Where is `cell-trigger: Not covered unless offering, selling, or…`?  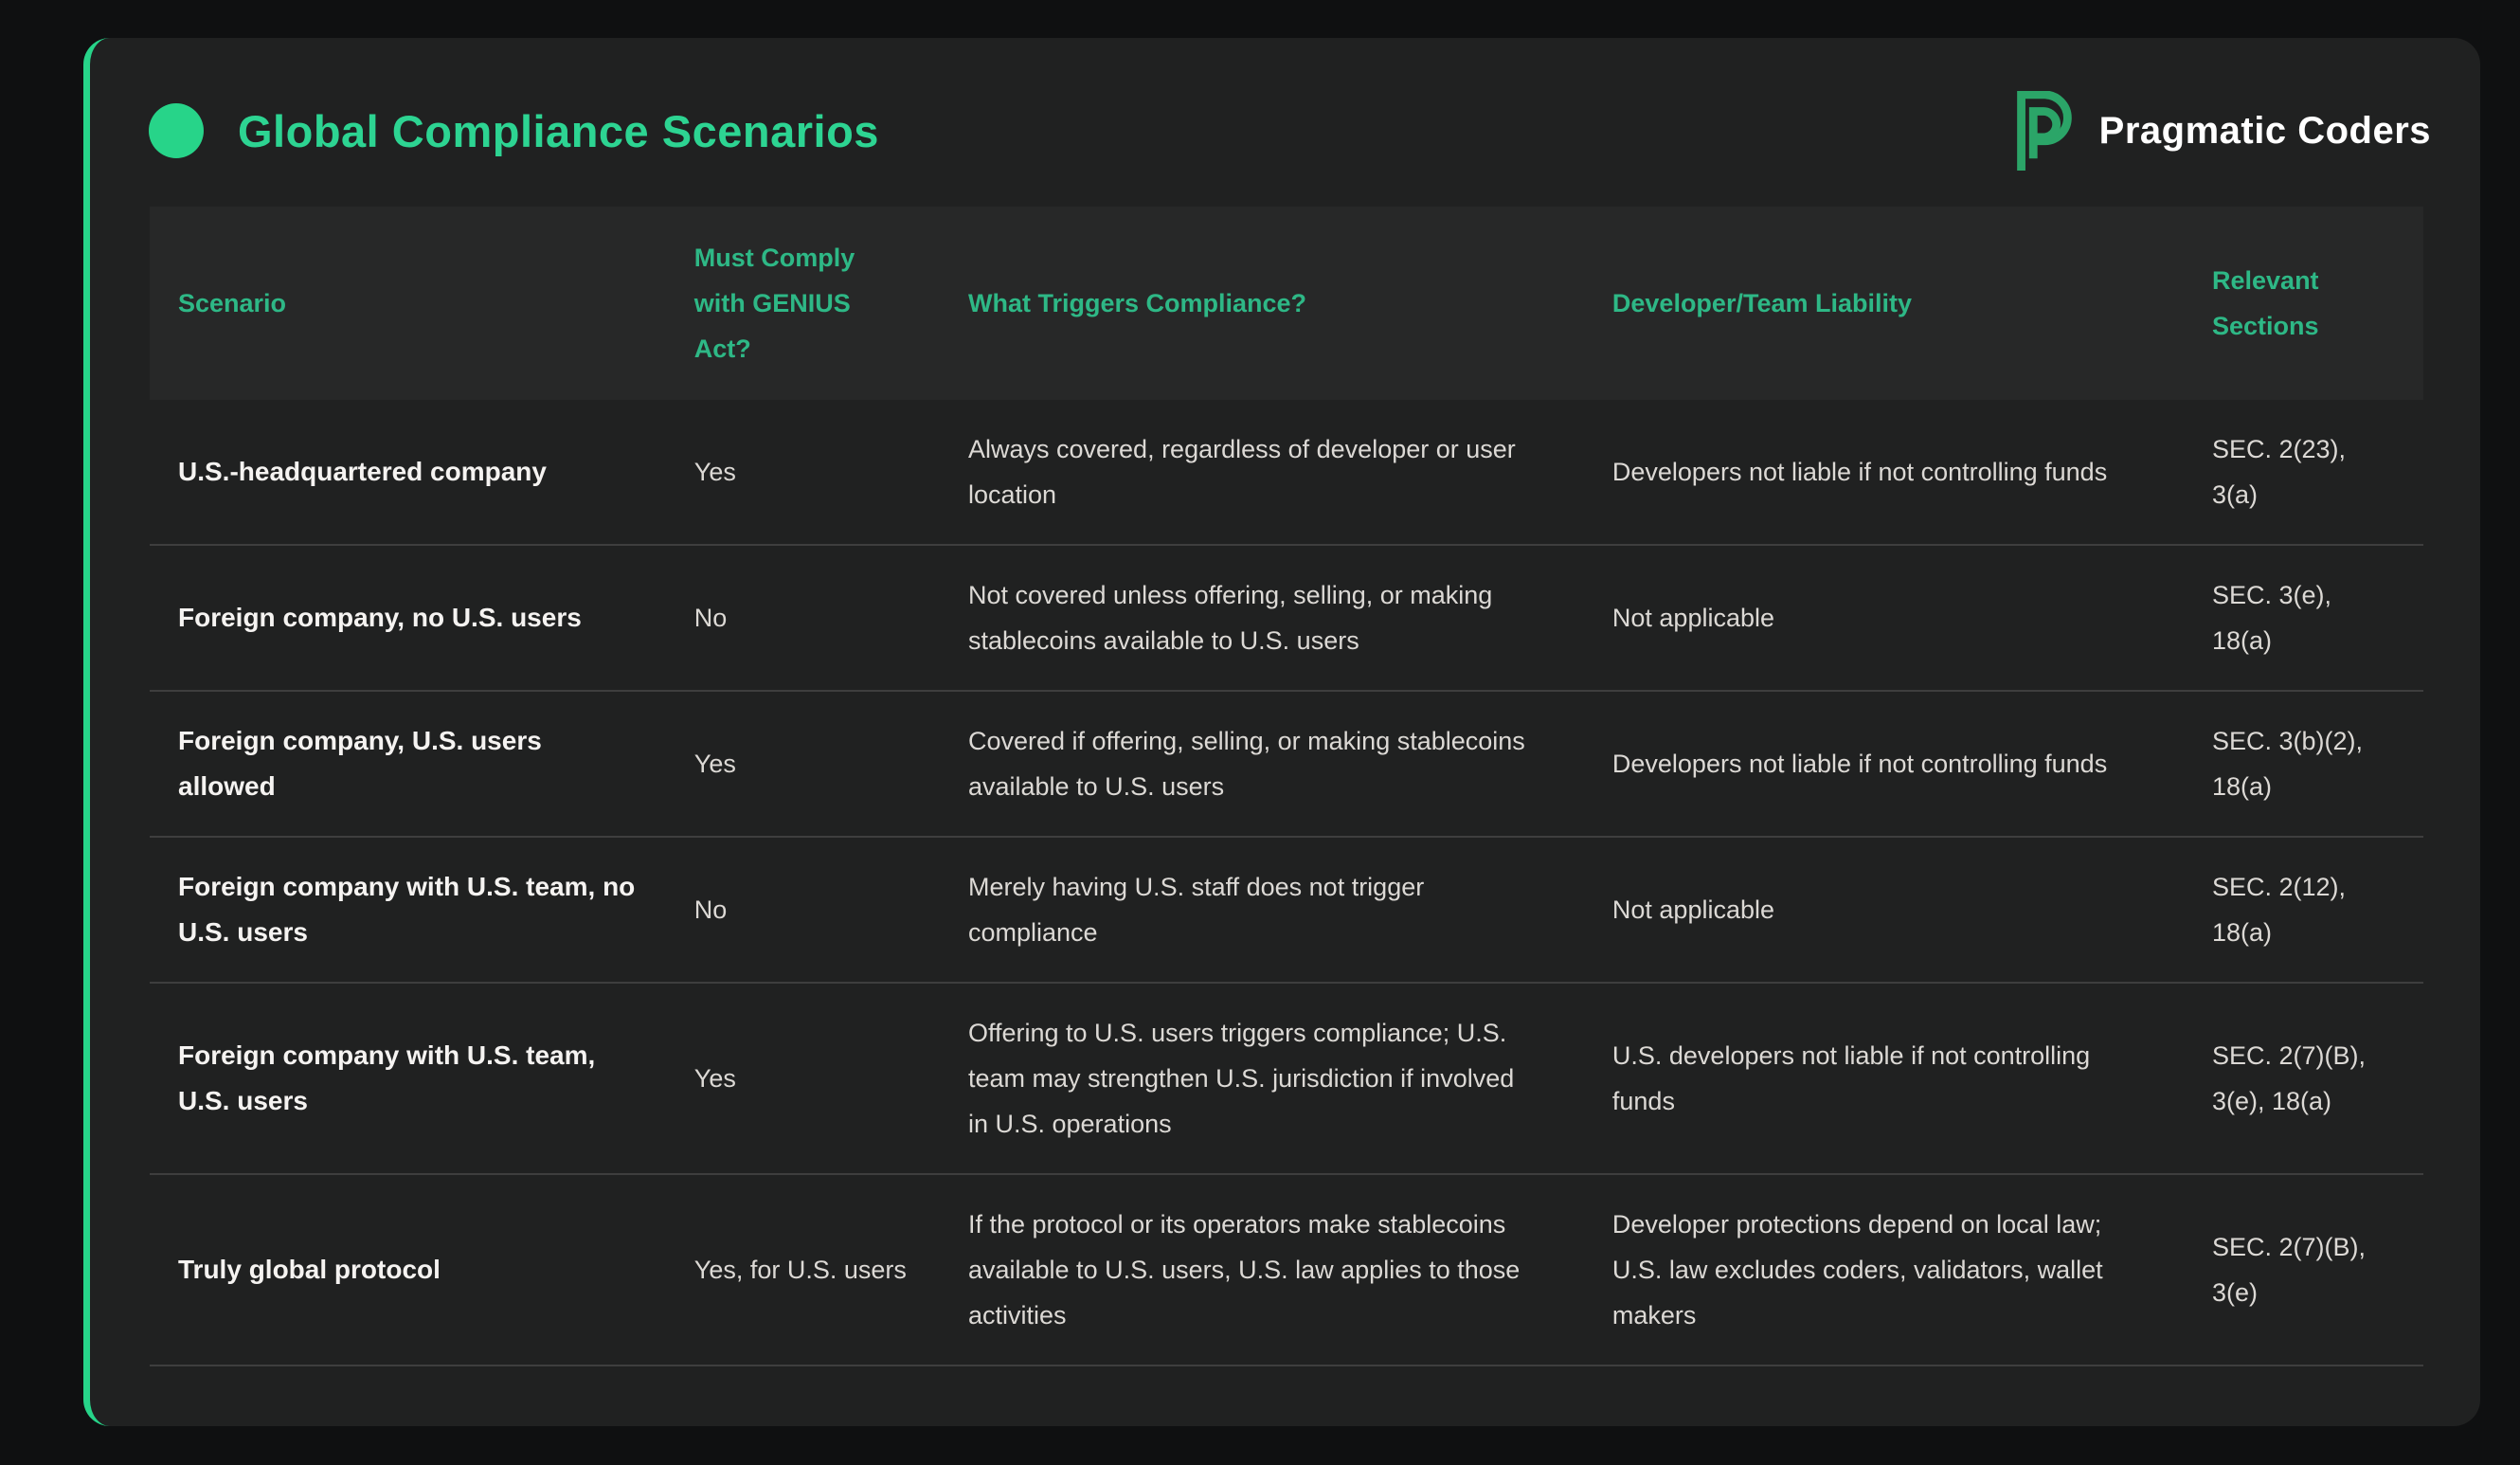 cell-trigger: Not covered unless offering, selling, or… is located at coordinates (1261, 618).